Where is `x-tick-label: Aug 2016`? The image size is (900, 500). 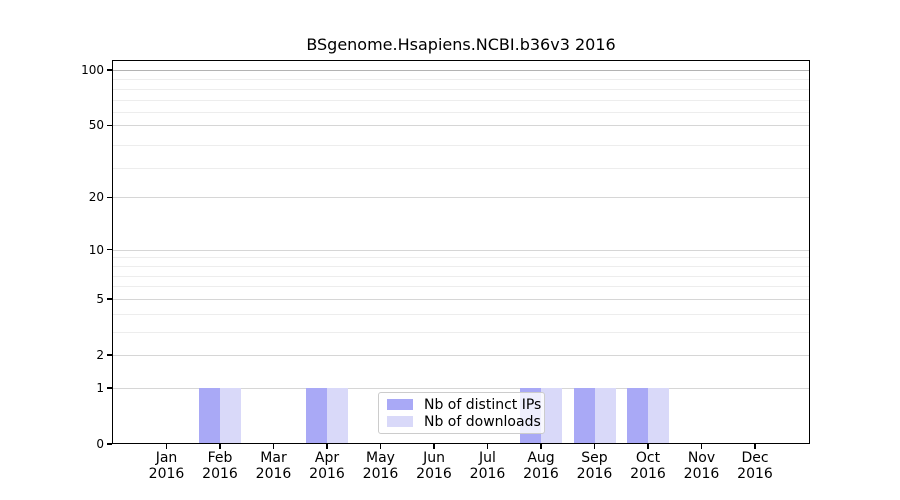
x-tick-label: Aug 2016 is located at coordinates (541, 466).